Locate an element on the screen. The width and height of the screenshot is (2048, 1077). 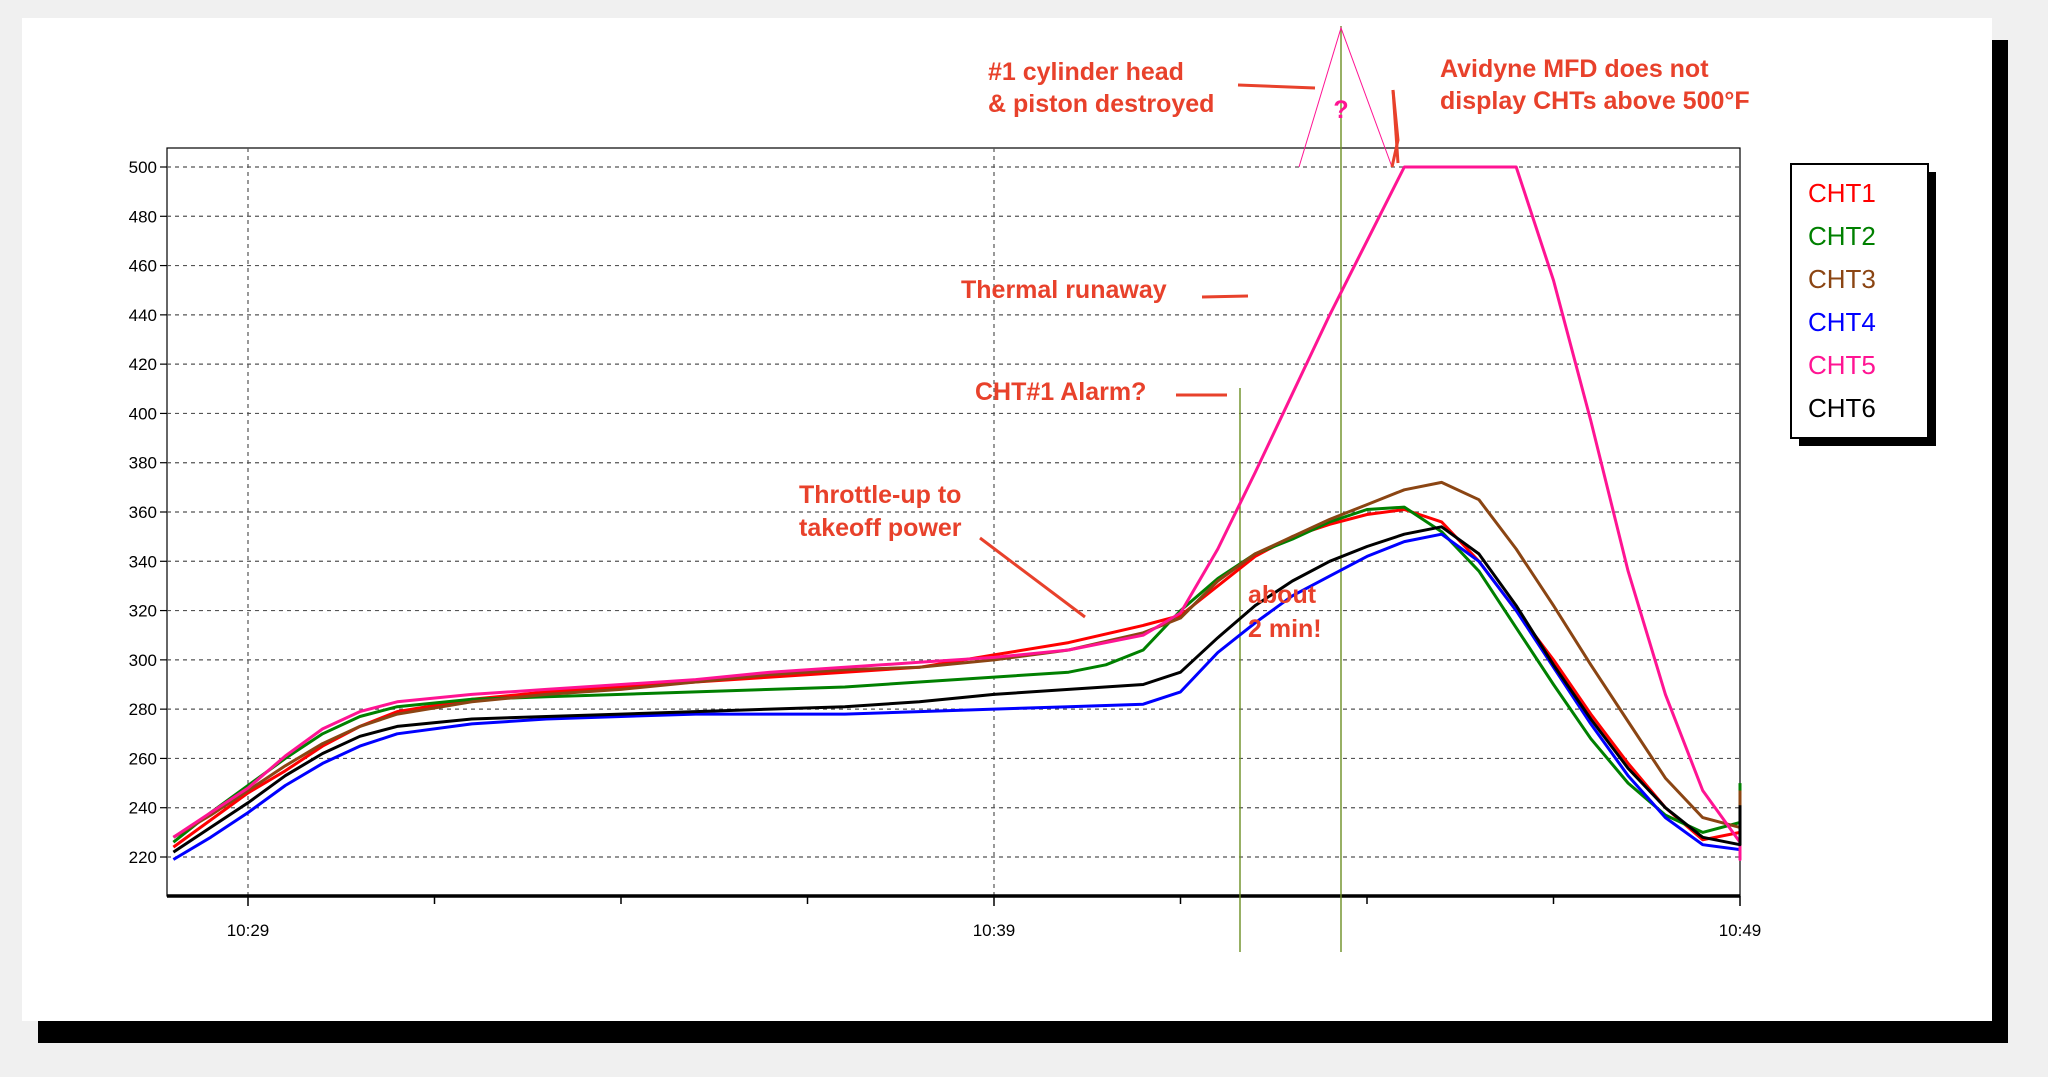
y-tick-label: 360 is located at coordinates (143, 512).